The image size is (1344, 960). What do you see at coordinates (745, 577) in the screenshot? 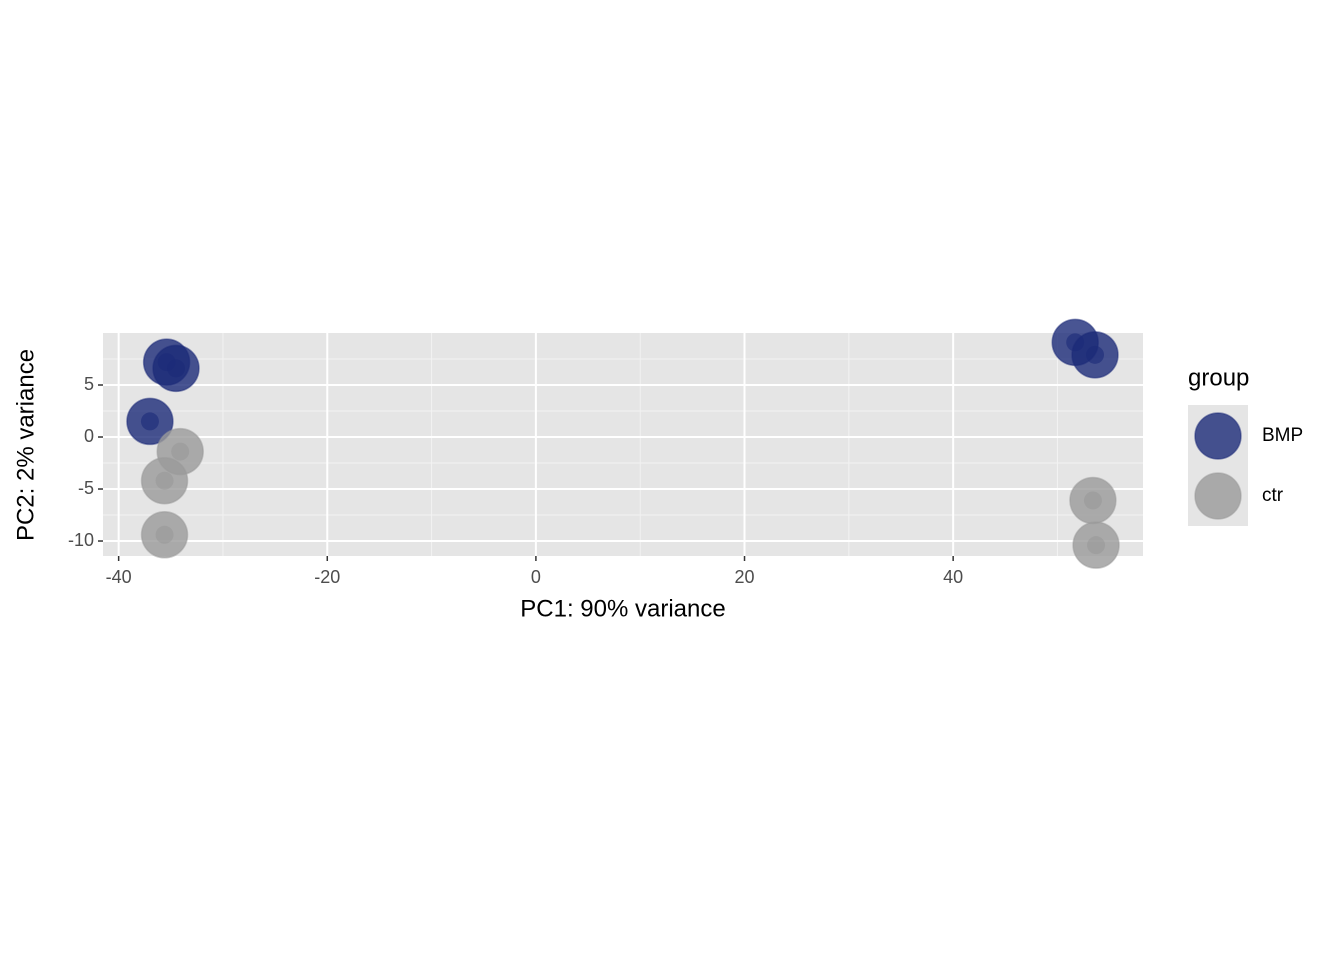
I see `x-tick-label: 20` at bounding box center [745, 577].